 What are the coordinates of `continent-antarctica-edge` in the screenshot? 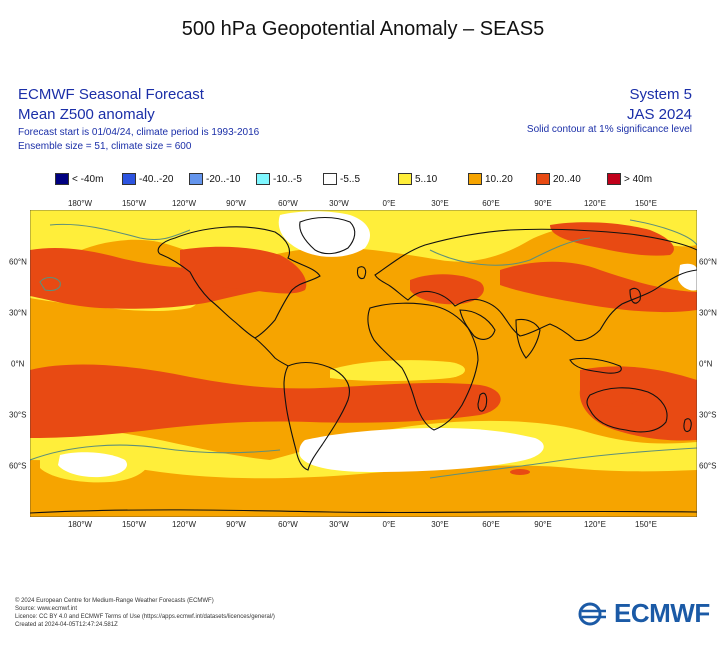 It's located at (363, 511).